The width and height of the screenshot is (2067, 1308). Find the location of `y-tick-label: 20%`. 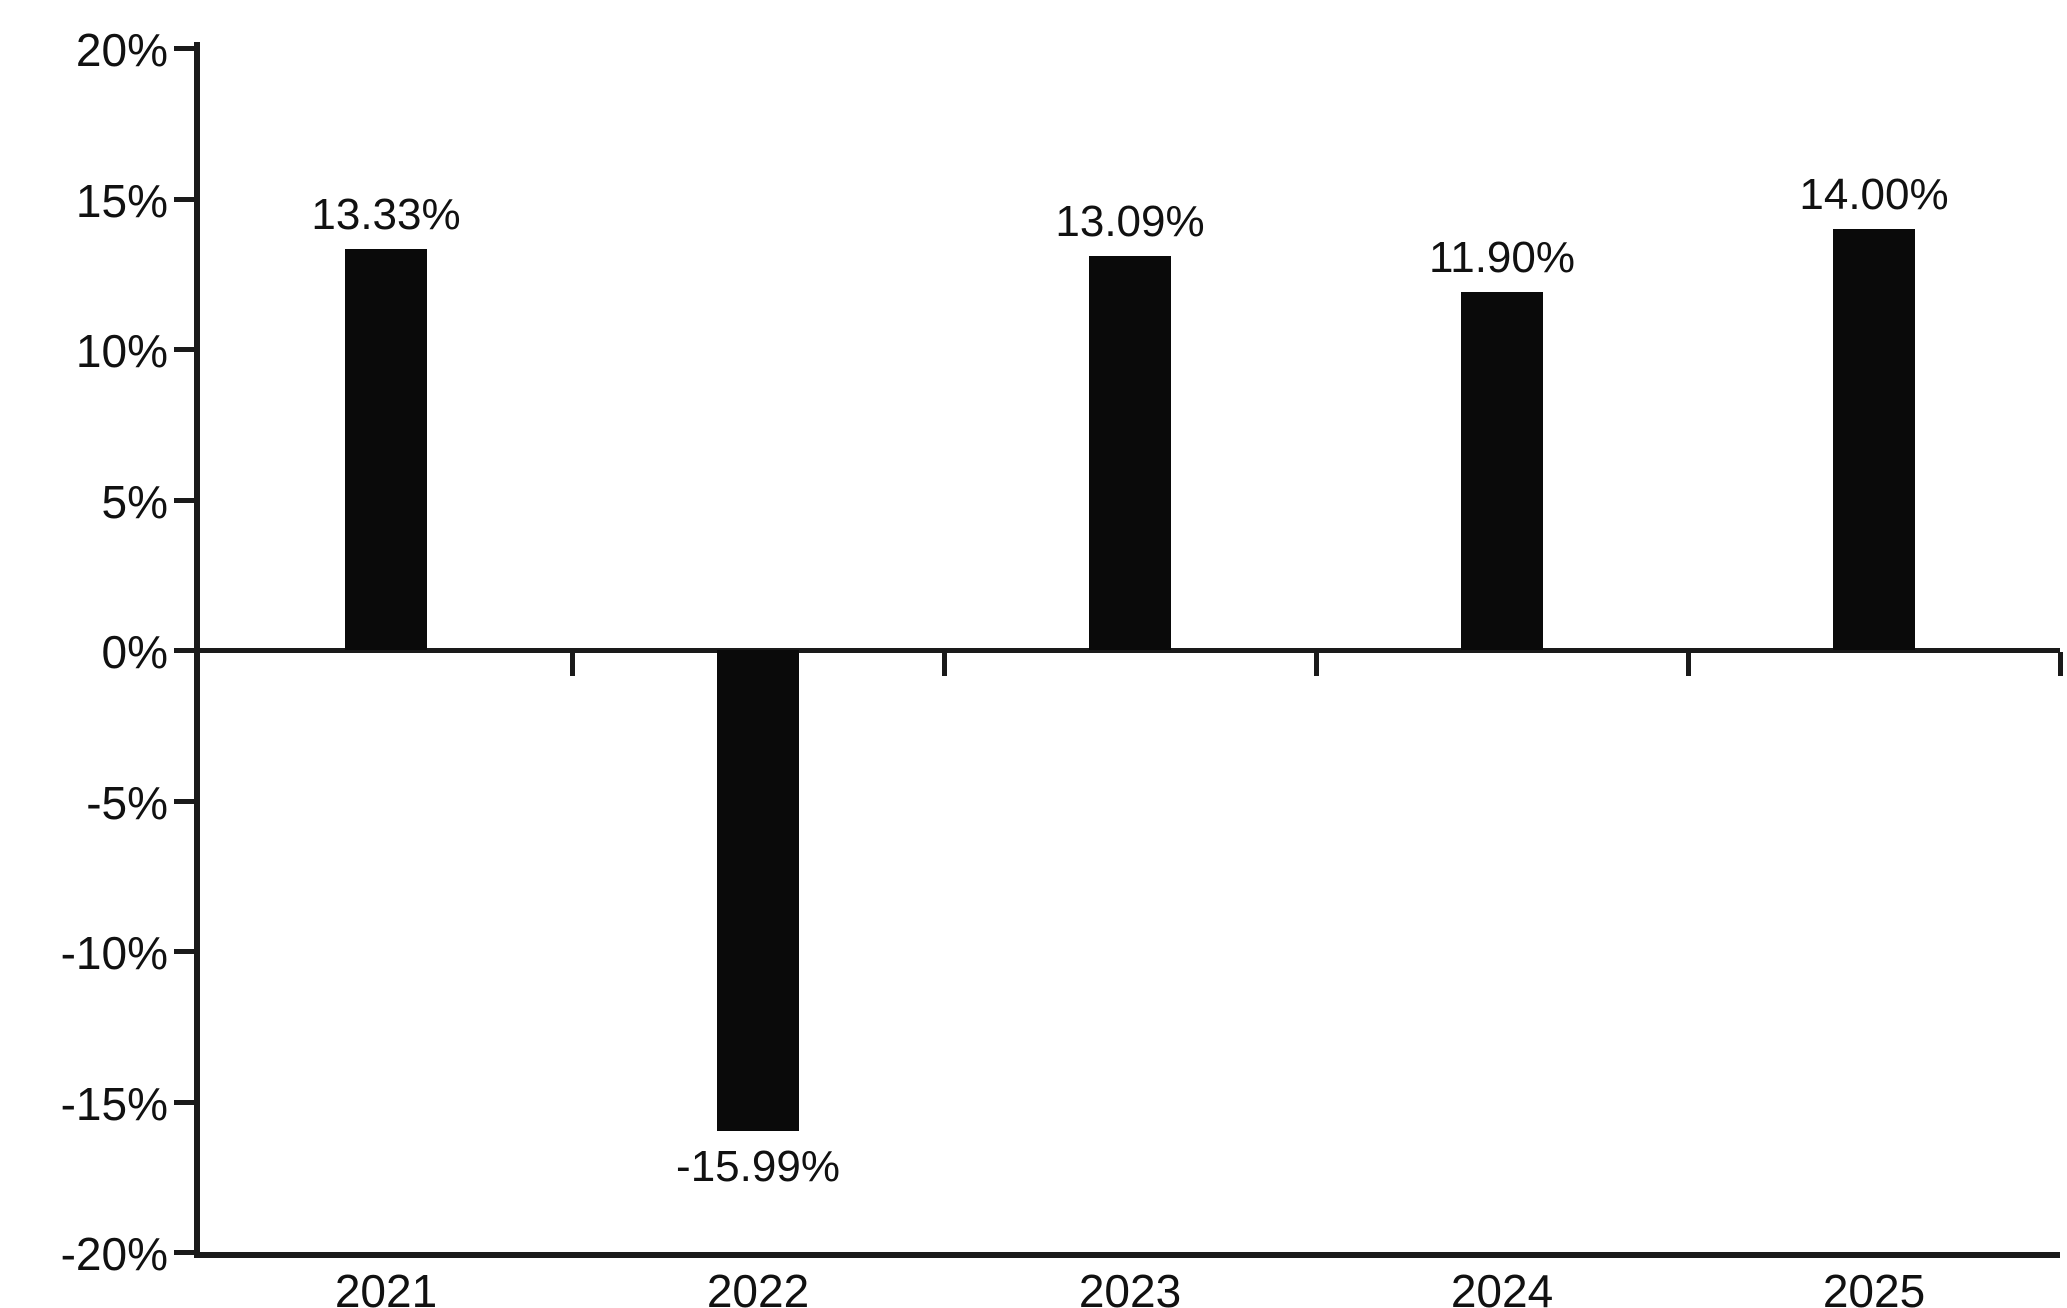

y-tick-label: 20% is located at coordinates (121, 50).